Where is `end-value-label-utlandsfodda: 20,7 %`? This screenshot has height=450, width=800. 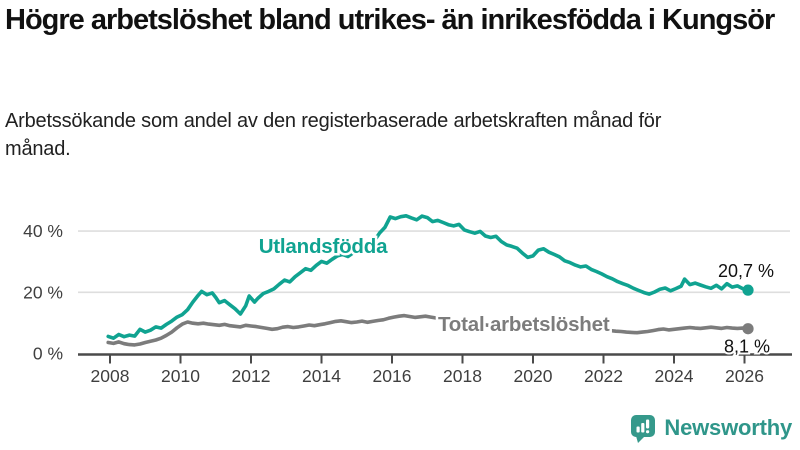
end-value-label-utlandsfodda: 20,7 % is located at coordinates (746, 271).